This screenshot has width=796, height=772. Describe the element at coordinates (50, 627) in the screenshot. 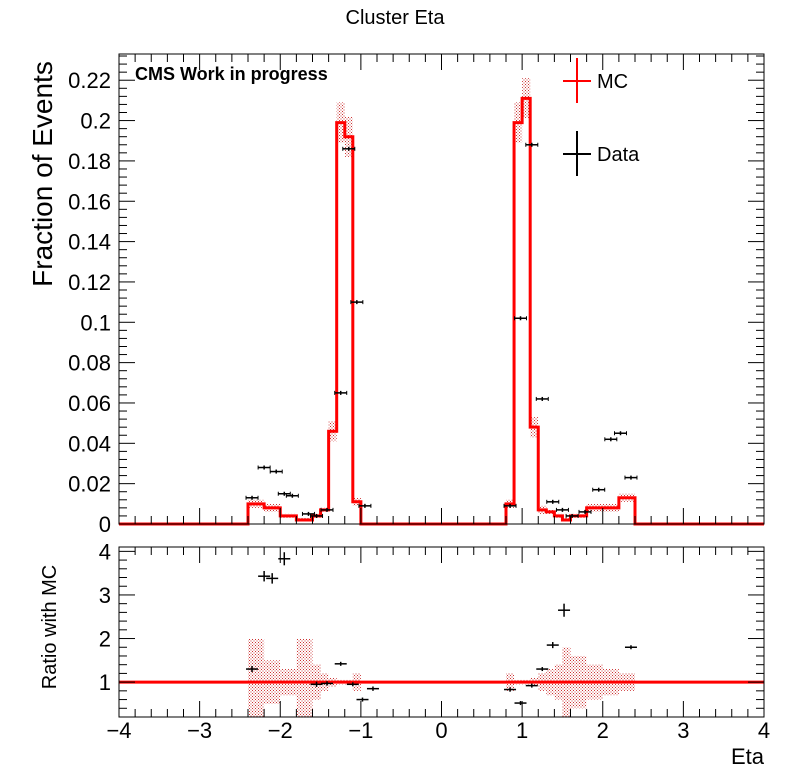

I see `ratio-y-axis-label: Ratio with MC` at that location.